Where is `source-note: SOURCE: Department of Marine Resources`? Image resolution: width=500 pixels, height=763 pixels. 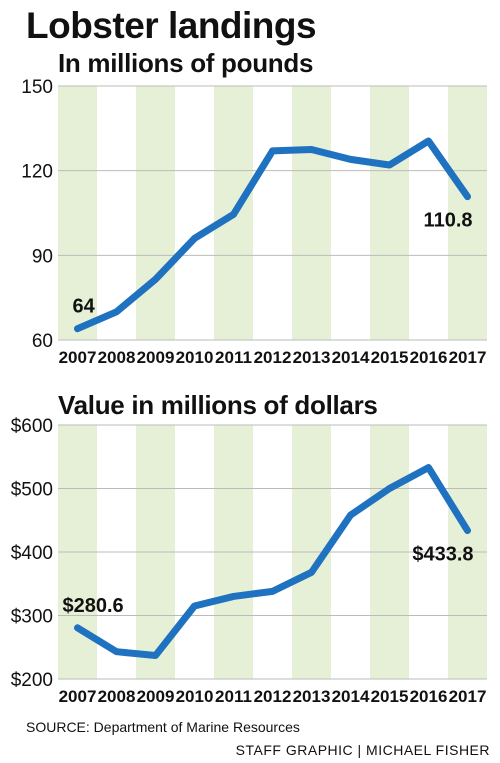 source-note: SOURCE: Department of Marine Resources is located at coordinates (163, 727).